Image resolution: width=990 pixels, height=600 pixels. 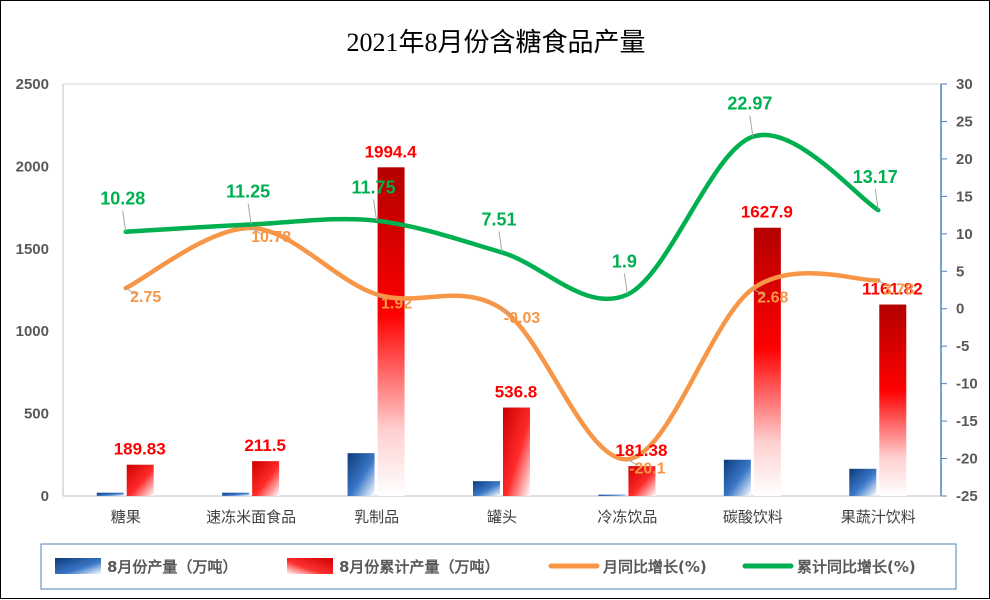 What do you see at coordinates (654, 567) in the screenshot?
I see `legend-label-monthly-yoy: 月同比增长(%)` at bounding box center [654, 567].